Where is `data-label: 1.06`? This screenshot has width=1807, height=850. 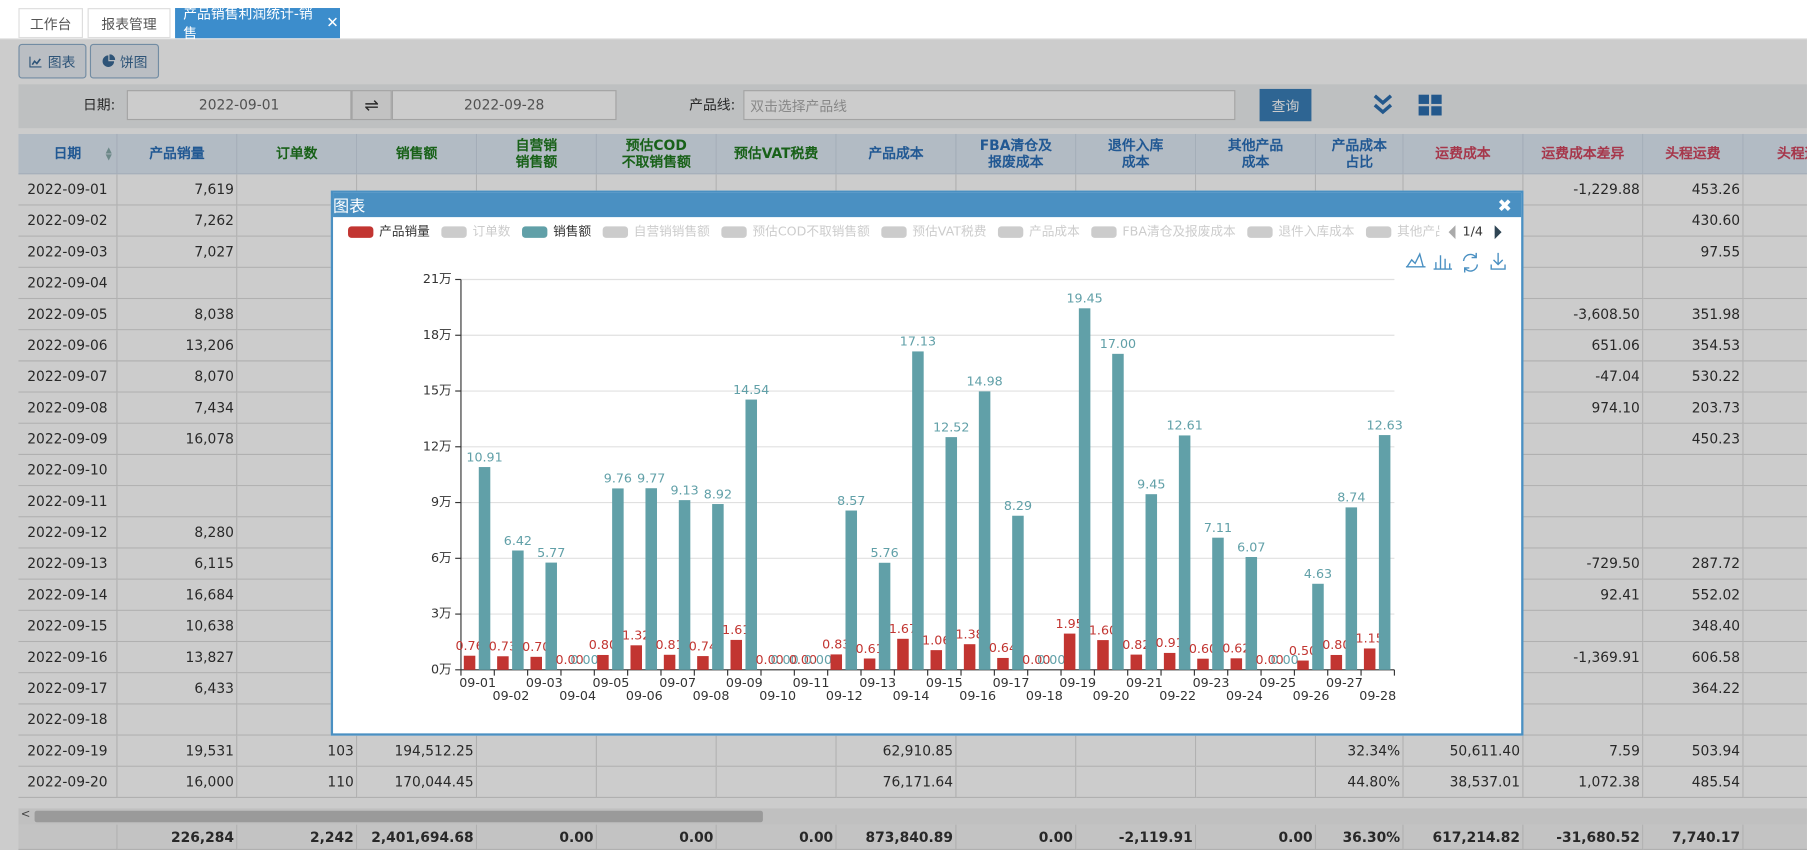
data-label: 1.06 is located at coordinates (936, 639).